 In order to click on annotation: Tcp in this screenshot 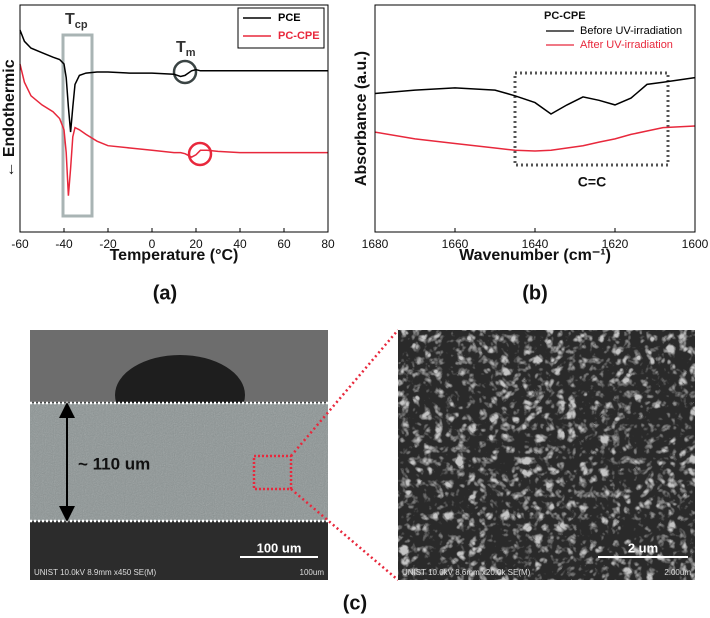, I will do `click(76, 21)`.